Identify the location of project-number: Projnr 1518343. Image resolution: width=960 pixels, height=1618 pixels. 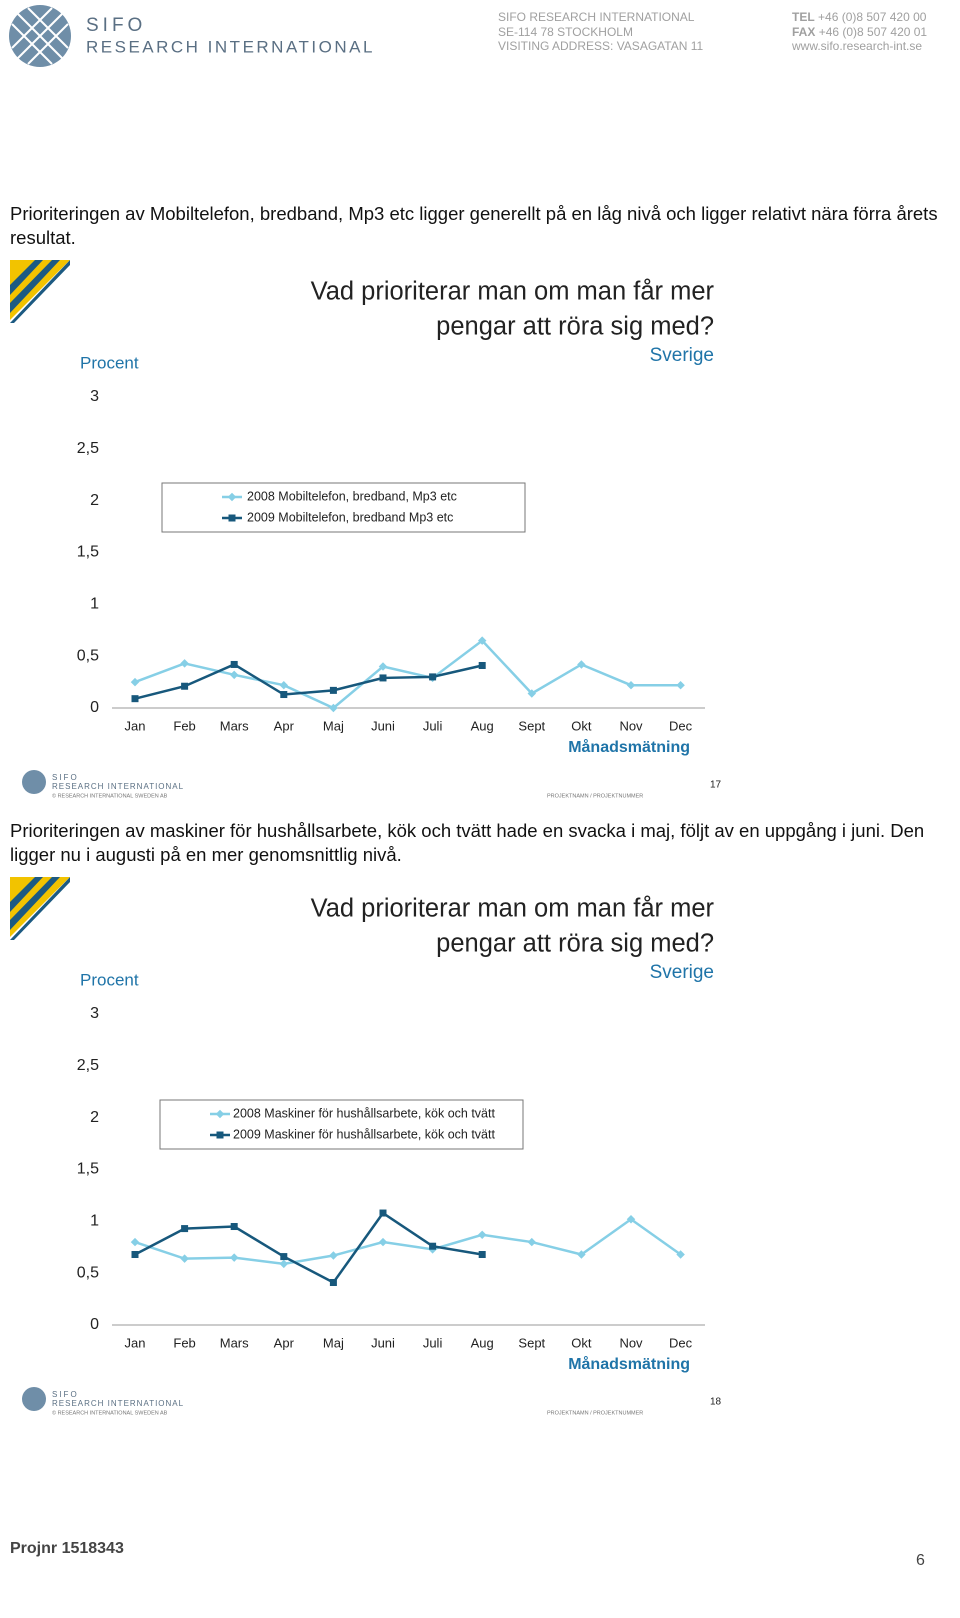
(67, 1548).